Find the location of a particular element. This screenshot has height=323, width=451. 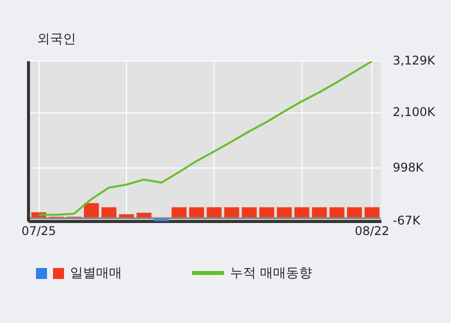

y-tick-label: 3,129K is located at coordinates (414, 60).